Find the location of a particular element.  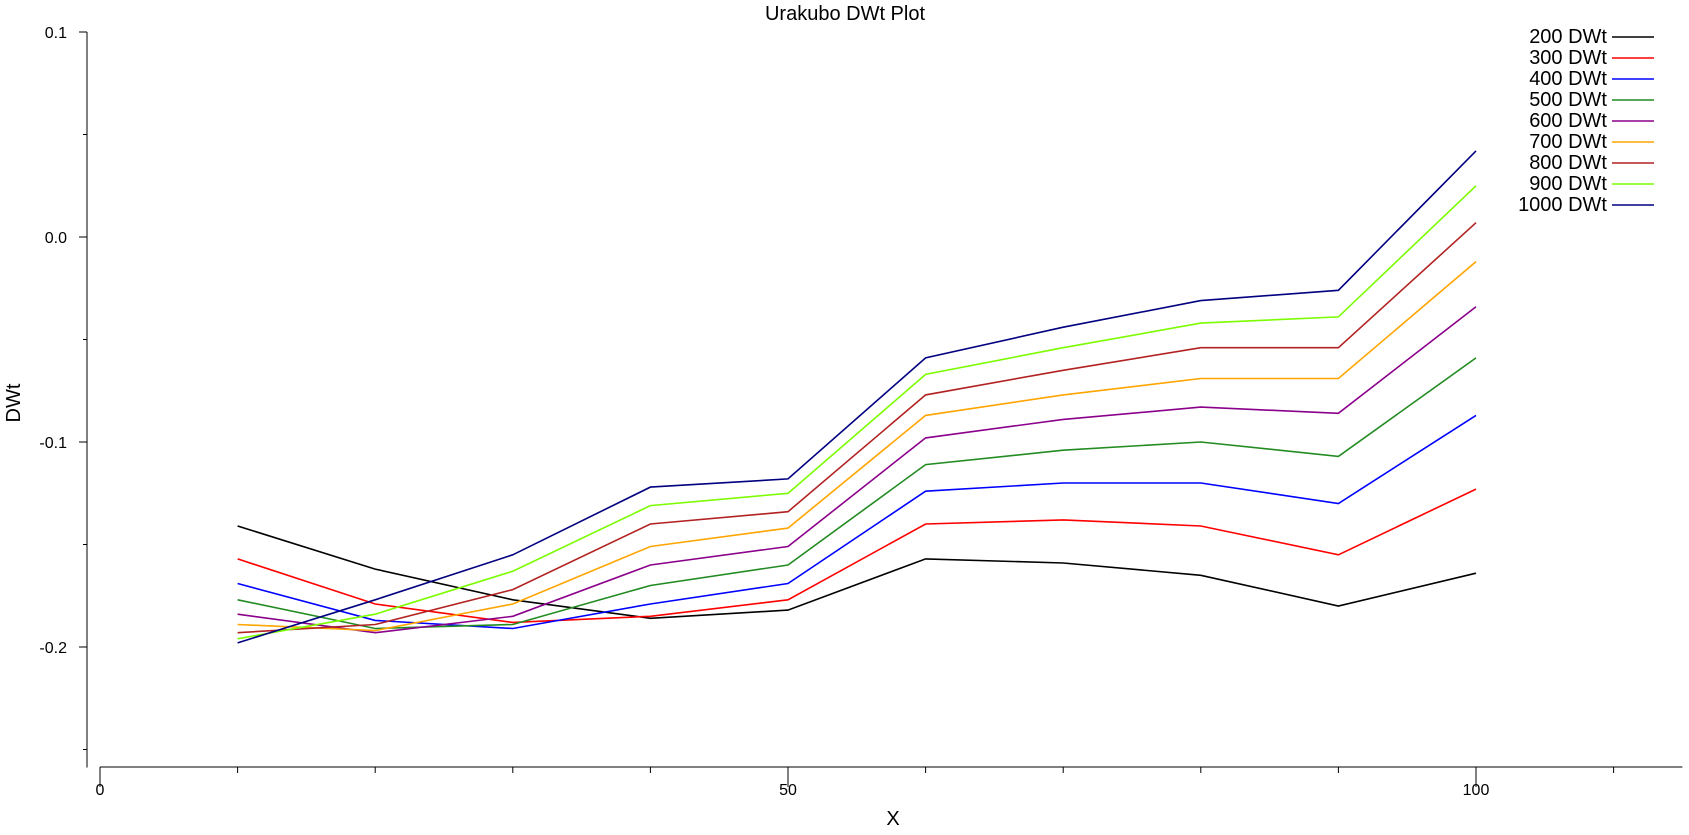

legend-label: 900 DWt is located at coordinates (1568, 184).